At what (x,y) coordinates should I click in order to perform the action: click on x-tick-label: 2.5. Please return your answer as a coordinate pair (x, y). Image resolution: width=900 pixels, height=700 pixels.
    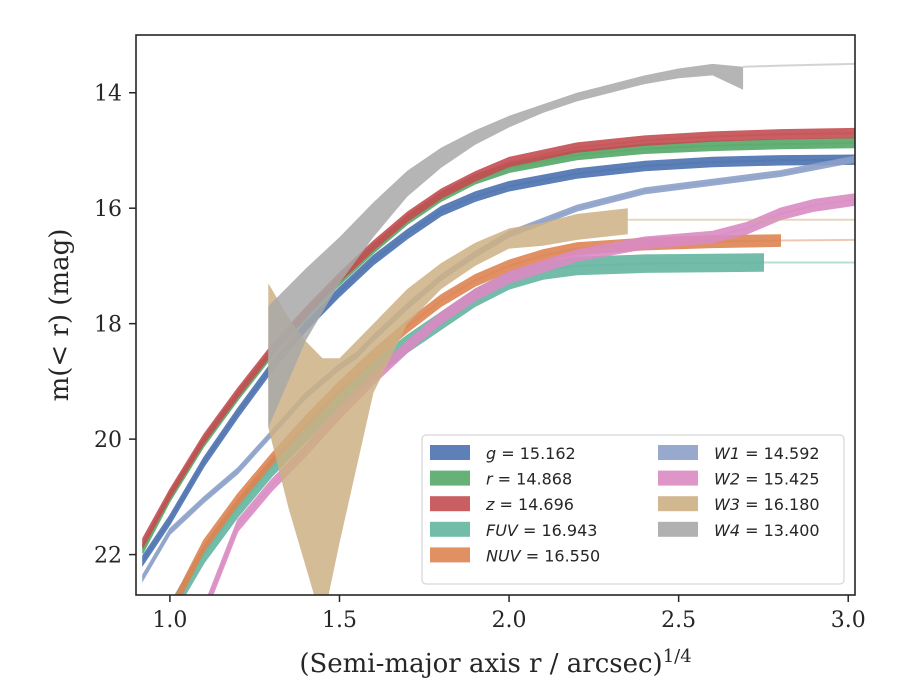
    Looking at the image, I should click on (678, 620).